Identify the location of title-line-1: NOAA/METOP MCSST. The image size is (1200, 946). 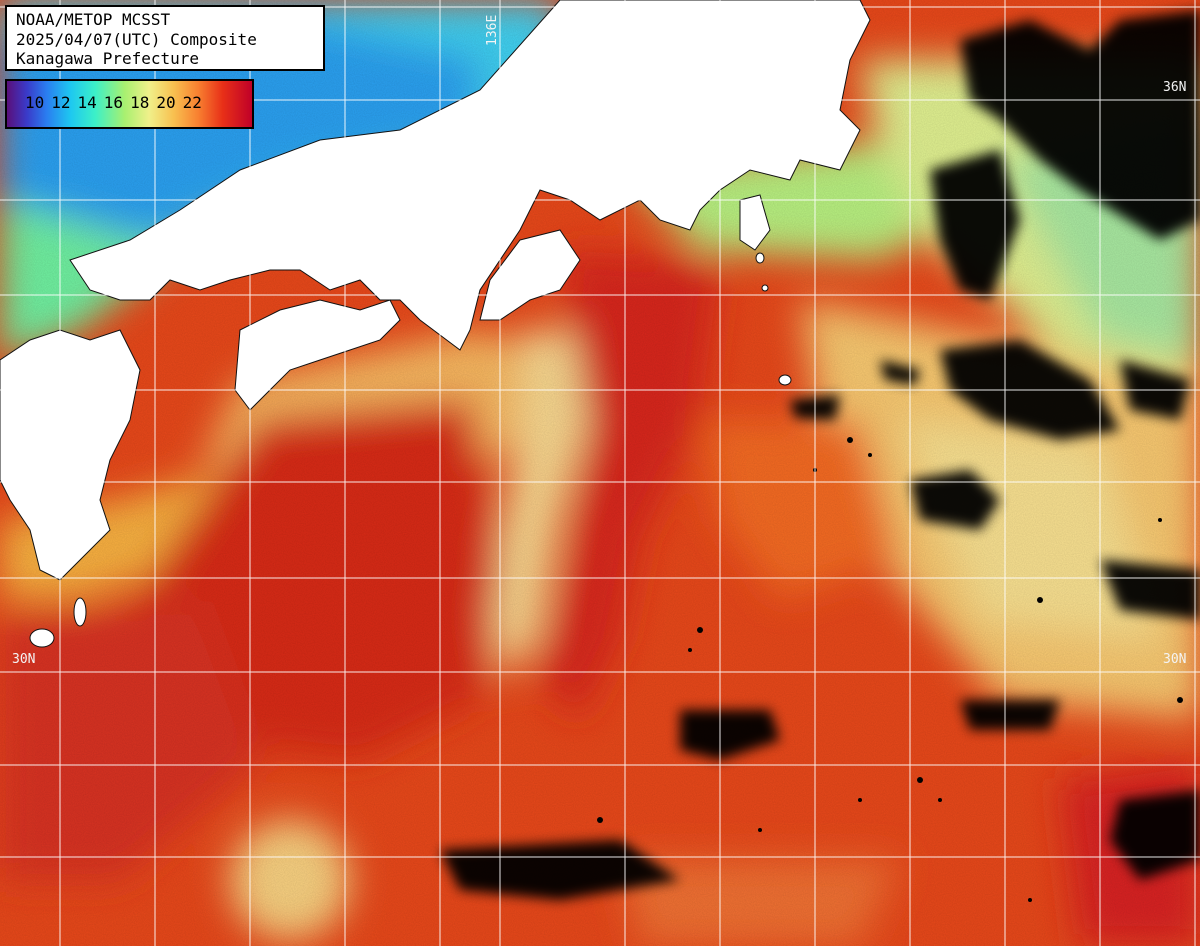
(93, 19).